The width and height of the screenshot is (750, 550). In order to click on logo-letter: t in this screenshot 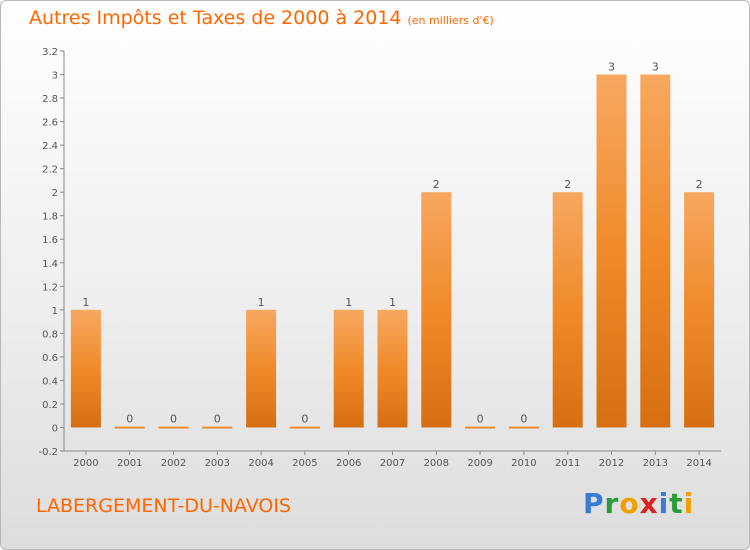, I will do `click(676, 503)`.